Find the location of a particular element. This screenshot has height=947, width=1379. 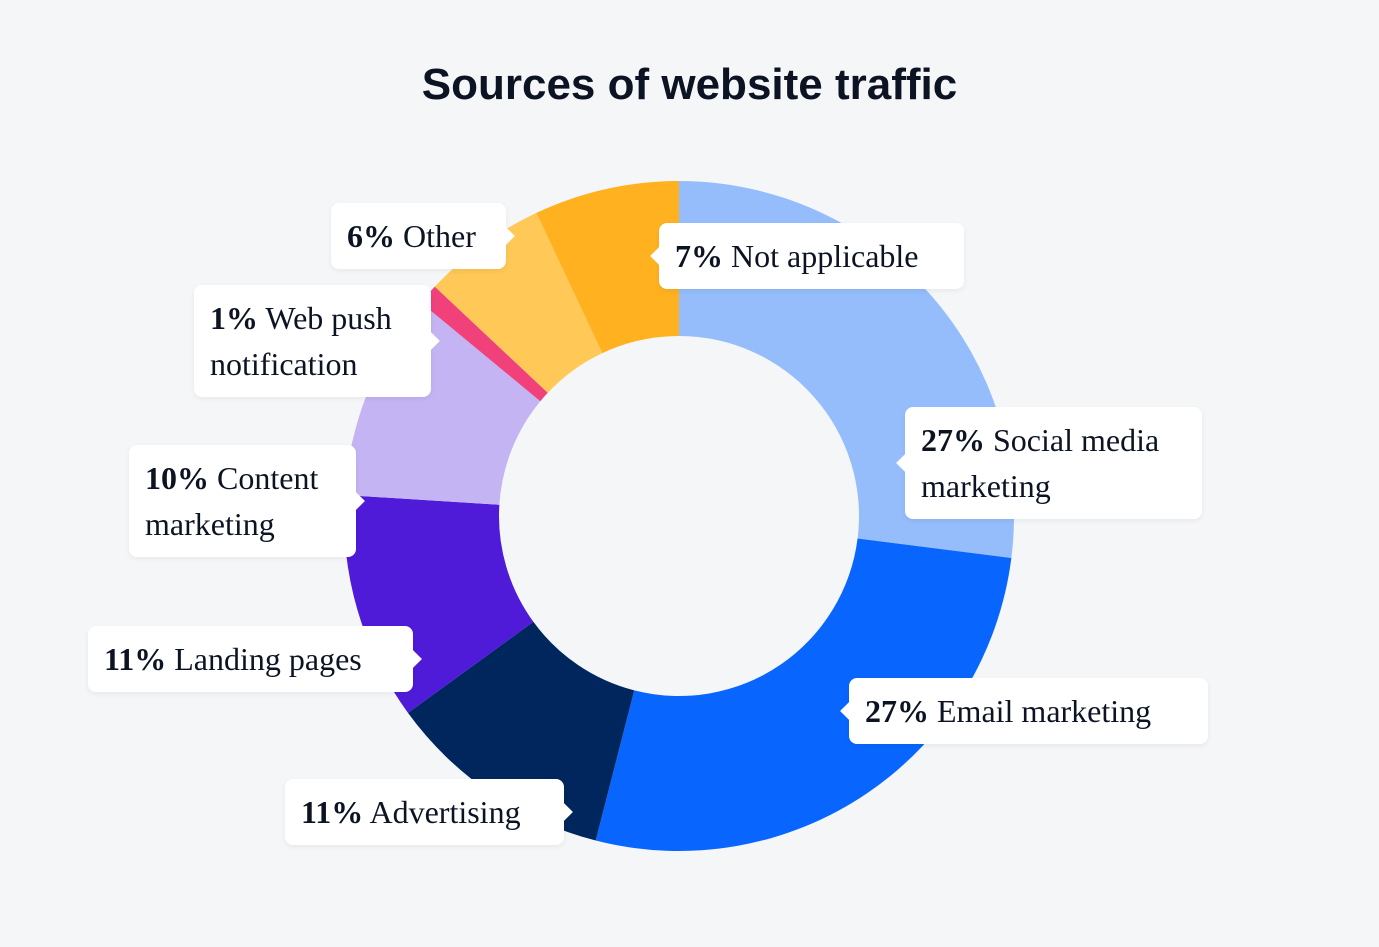

value-label: 7% is located at coordinates (699, 256).